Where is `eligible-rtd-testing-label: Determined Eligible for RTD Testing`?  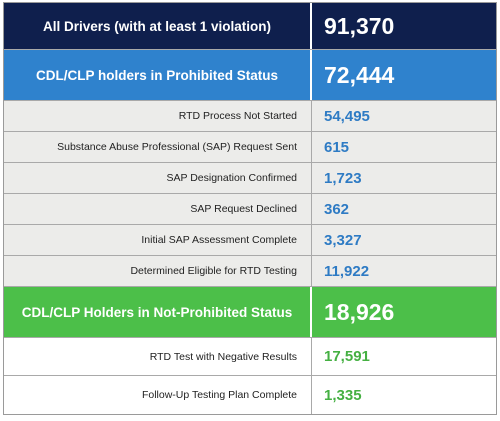
eligible-rtd-testing-label: Determined Eligible for RTD Testing is located at coordinates (158, 271).